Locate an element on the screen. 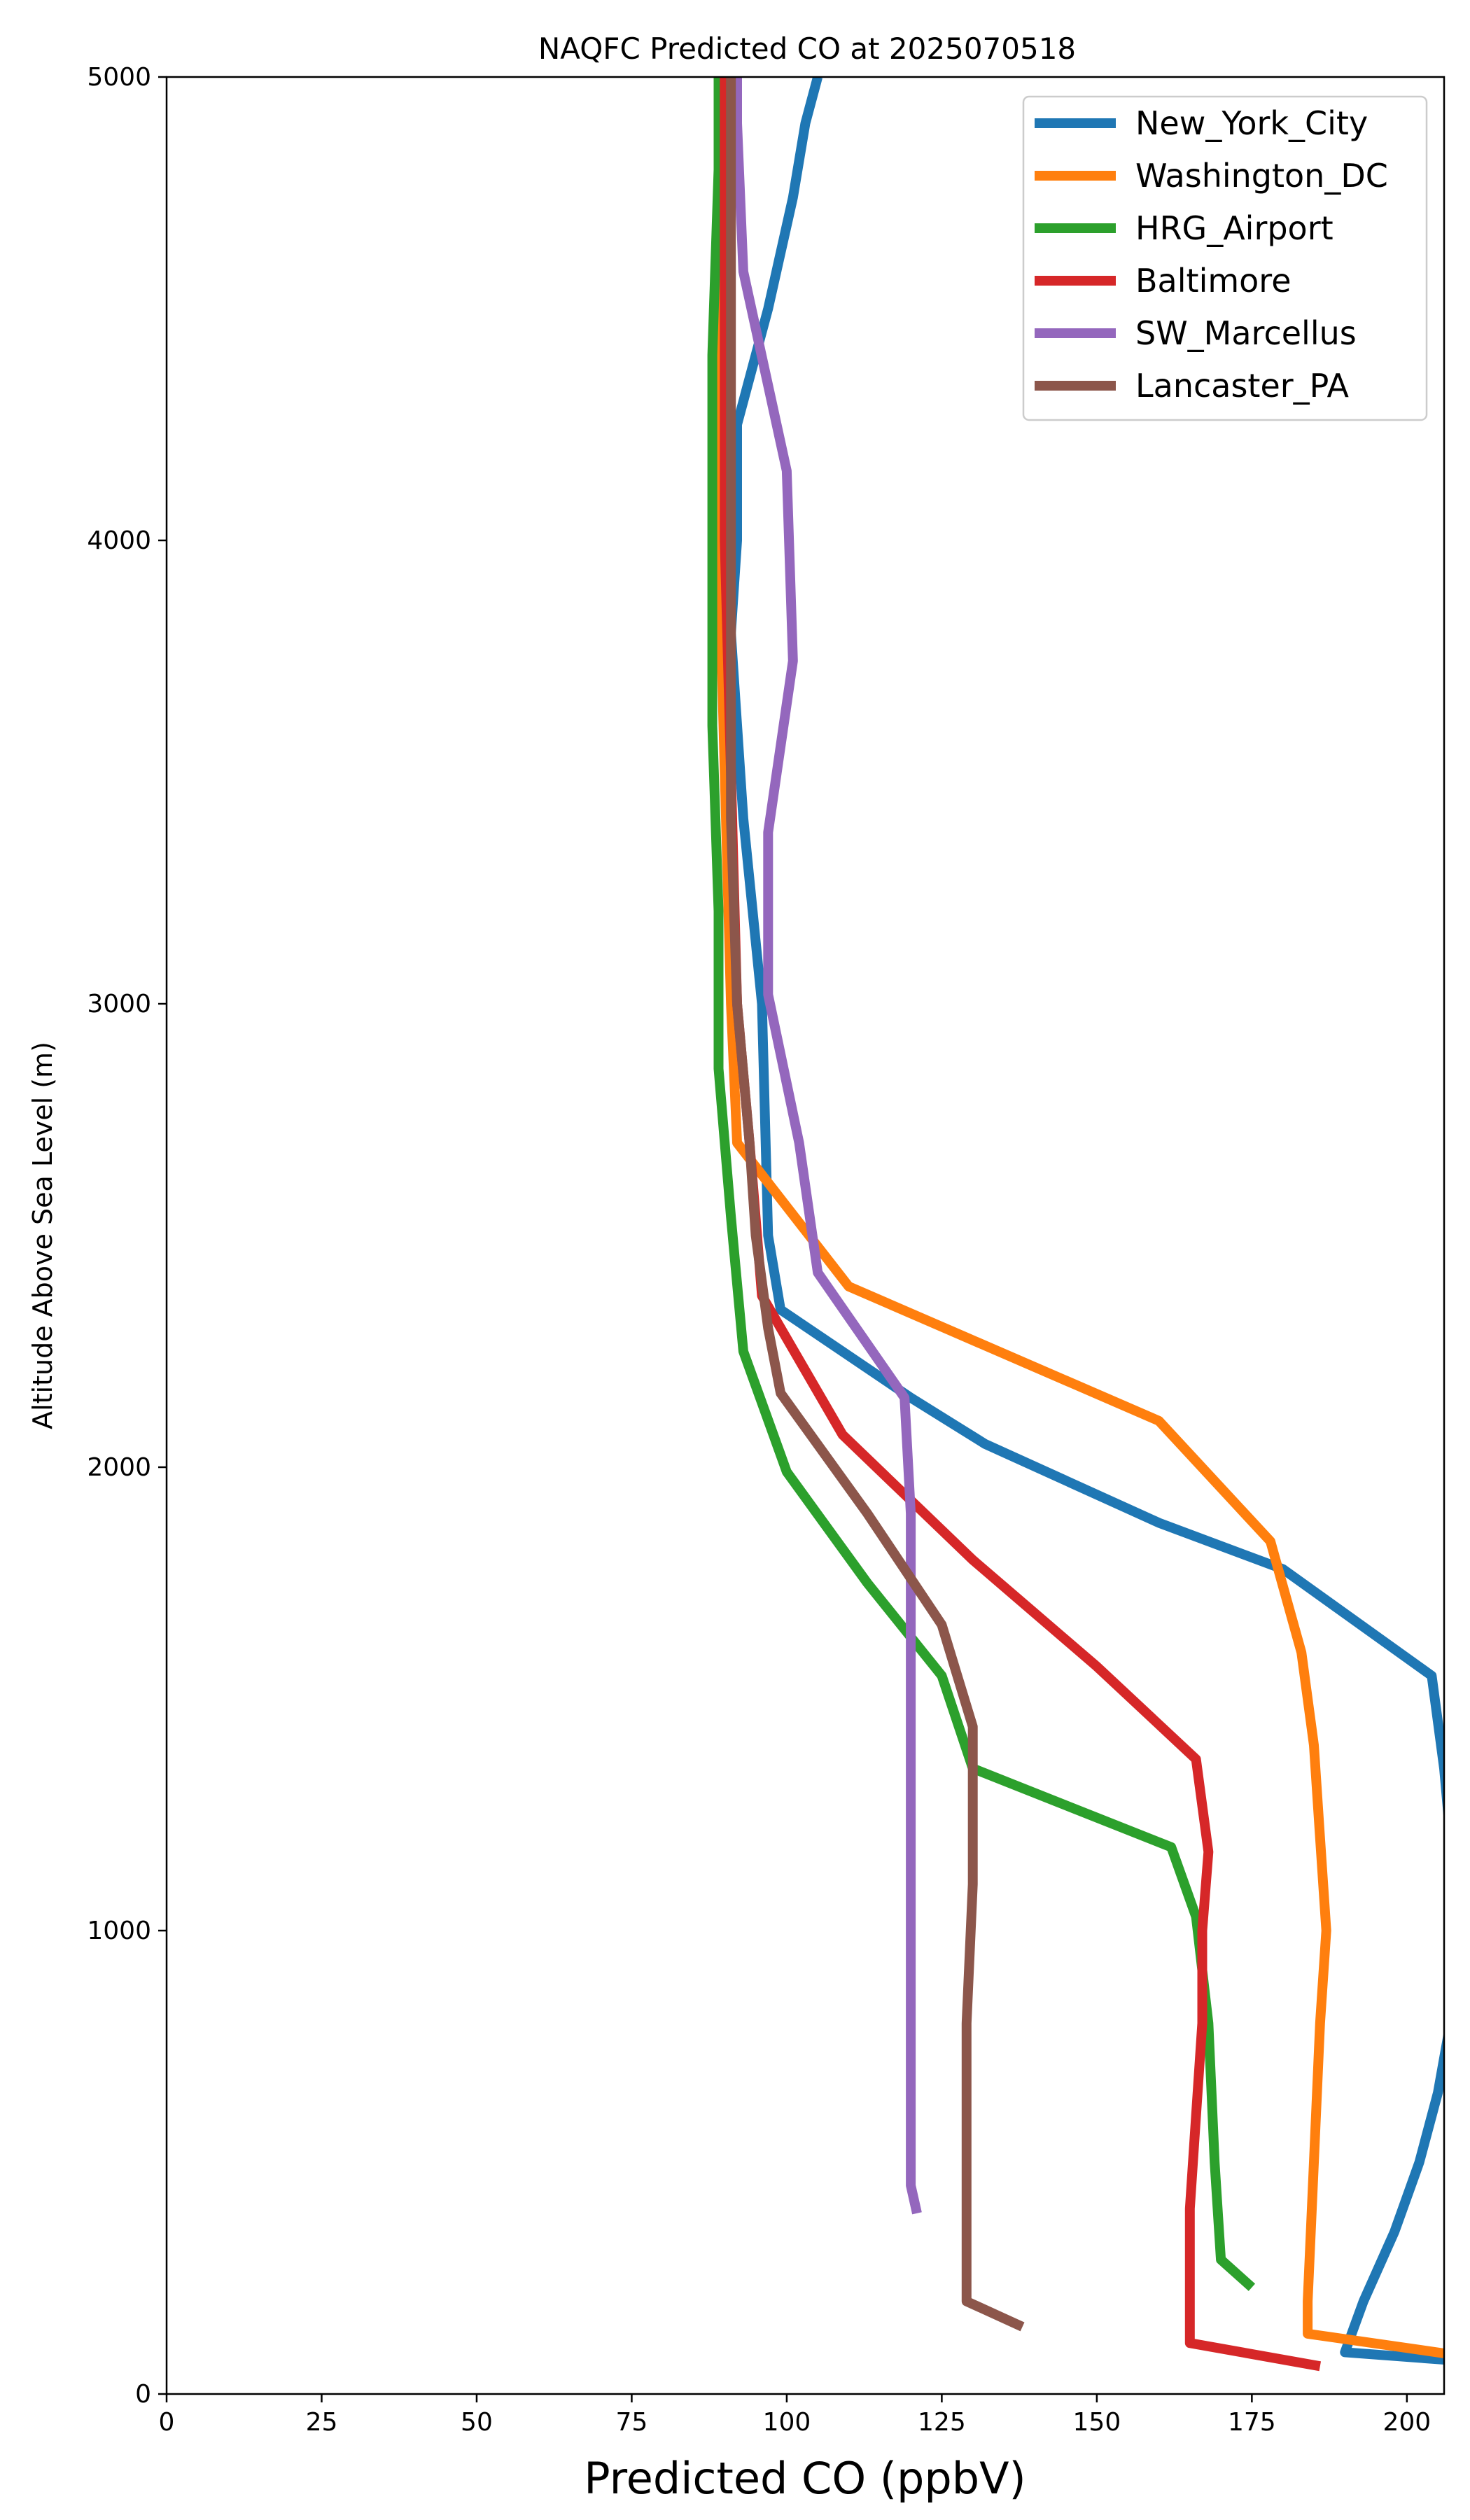 This screenshot has height=2520, width=1470. y-axis: 0 1000 2000 3000 4000 5000 is located at coordinates (127, 1236).